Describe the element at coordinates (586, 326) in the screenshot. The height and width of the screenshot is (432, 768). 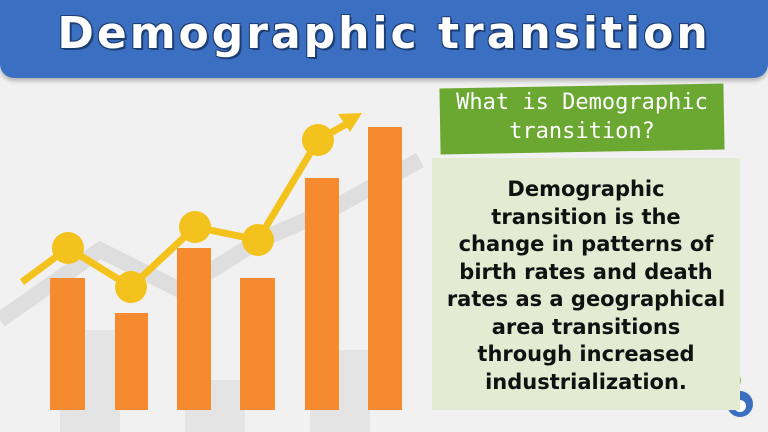
I see `definition-line: area transitions` at that location.